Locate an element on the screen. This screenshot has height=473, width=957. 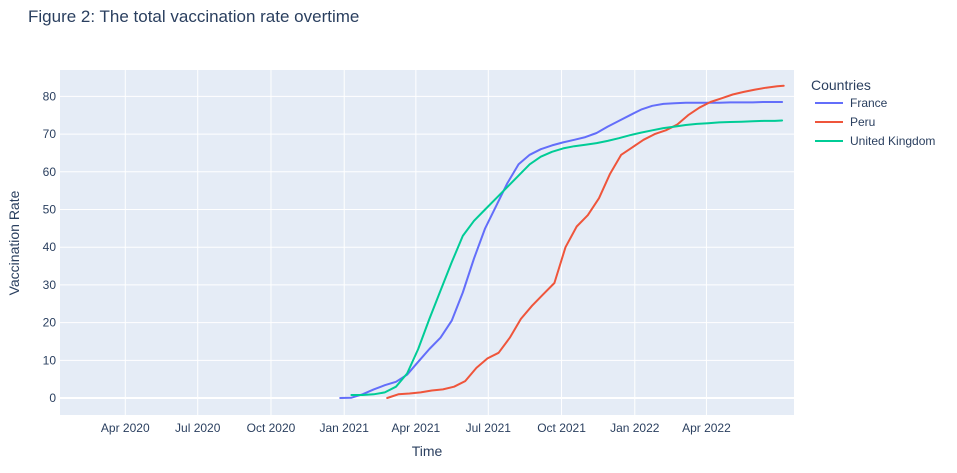
legend-label: France is located at coordinates (869, 103).